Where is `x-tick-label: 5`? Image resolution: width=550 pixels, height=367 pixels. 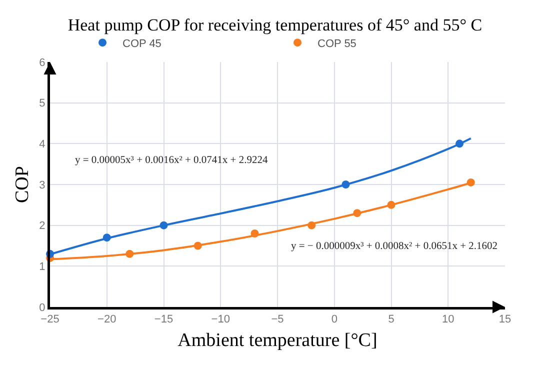
x-tick-label: 5 is located at coordinates (391, 320).